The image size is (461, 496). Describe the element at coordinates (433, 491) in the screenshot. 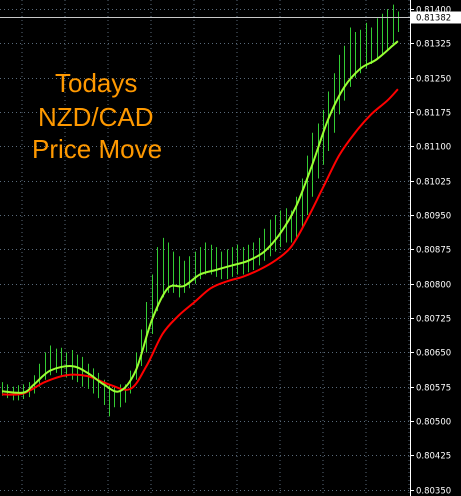

I see `y-tick-label: 0.80350` at that location.